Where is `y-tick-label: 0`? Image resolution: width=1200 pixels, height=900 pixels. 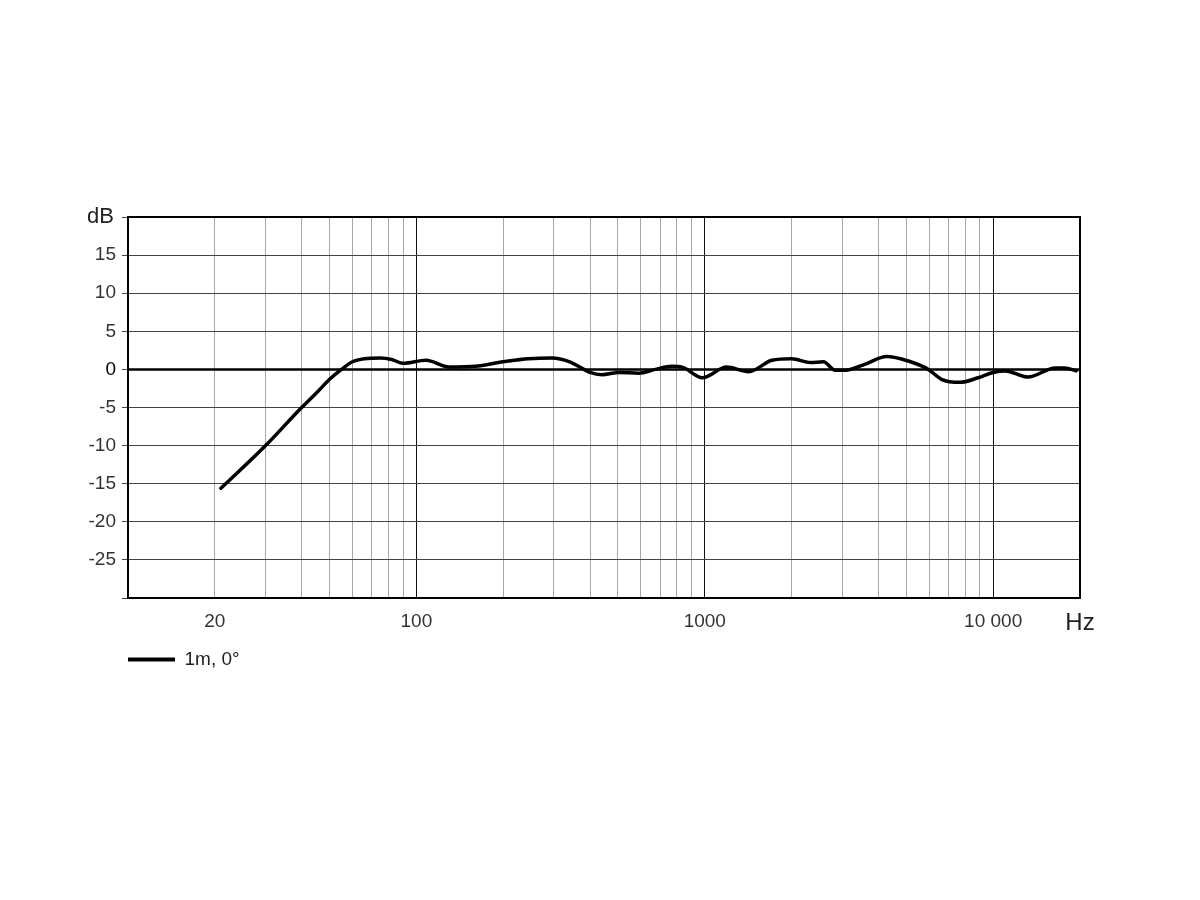 y-tick-label: 0 is located at coordinates (110, 368).